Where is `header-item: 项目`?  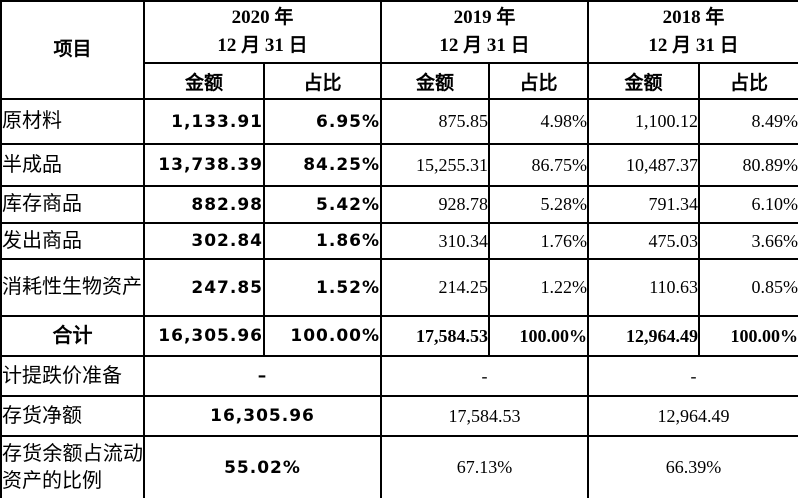 header-item: 项目 is located at coordinates (72, 50).